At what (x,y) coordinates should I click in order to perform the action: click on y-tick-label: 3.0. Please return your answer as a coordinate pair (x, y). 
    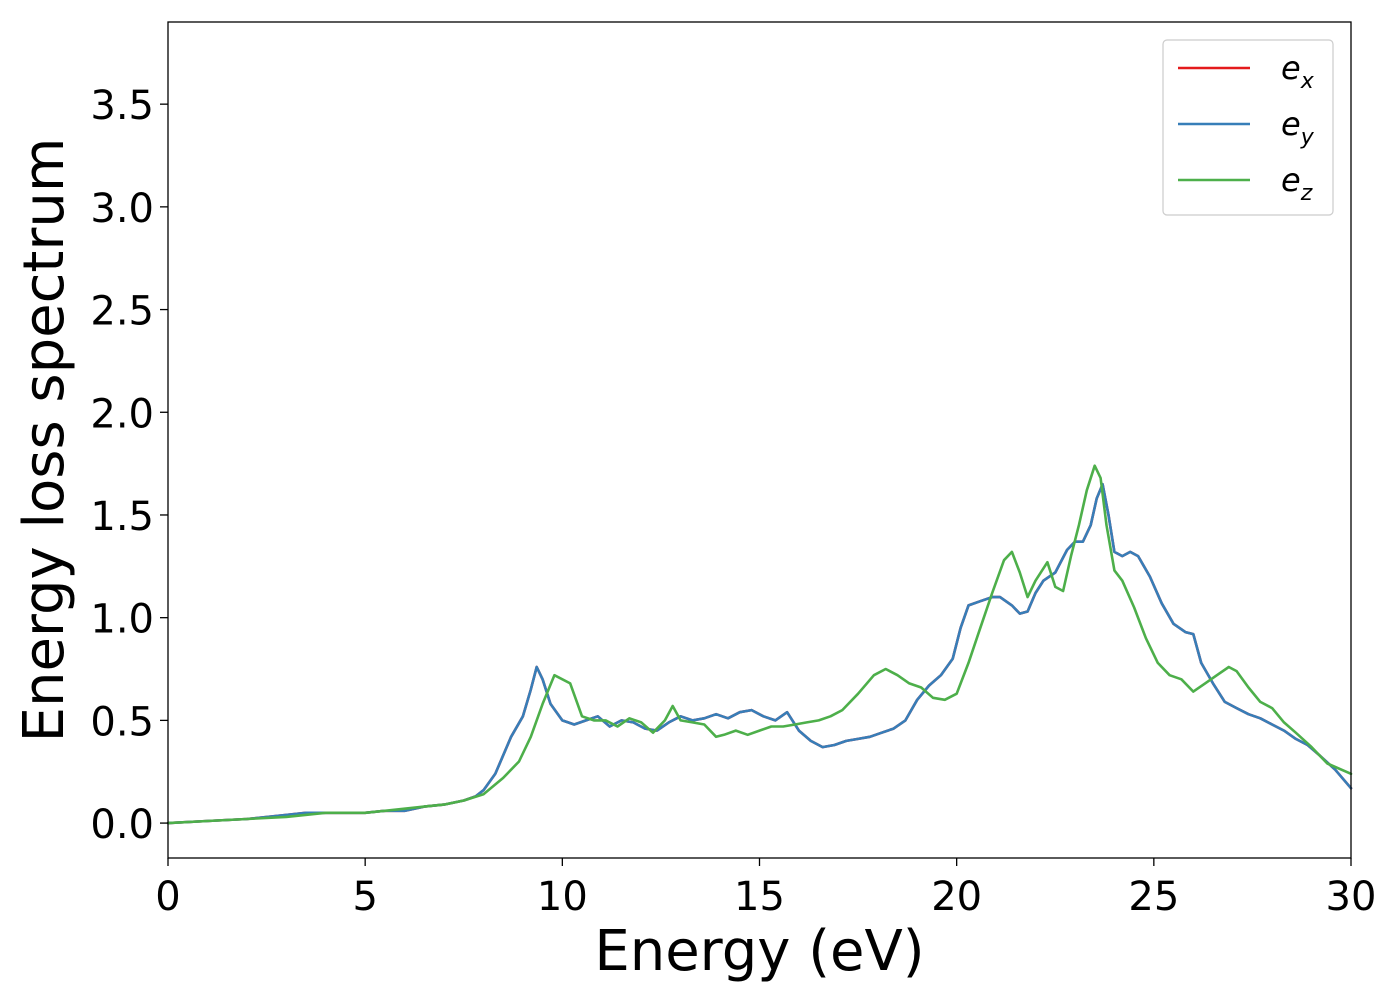
    Looking at the image, I should click on (122, 209).